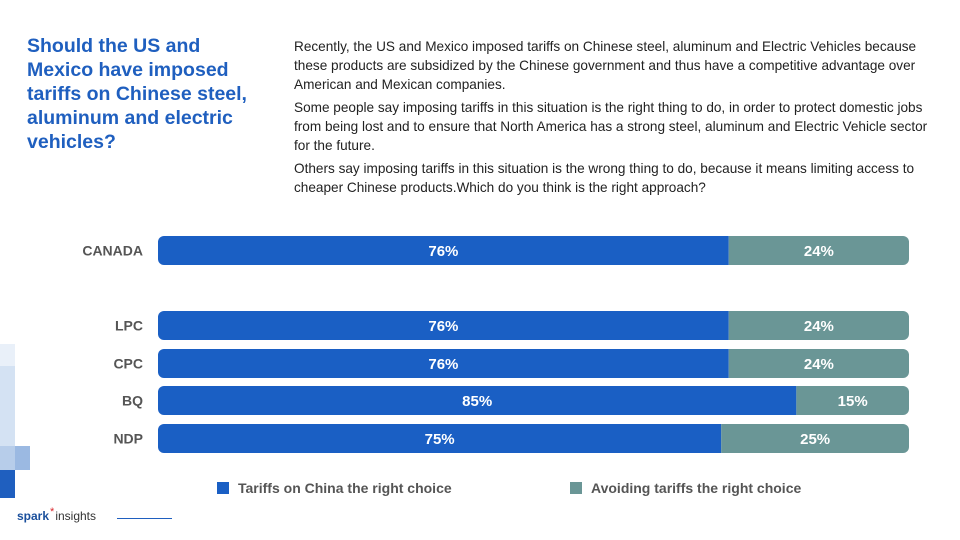 The image size is (960, 540). I want to click on category-label-cpc: CPC, so click(128, 364).